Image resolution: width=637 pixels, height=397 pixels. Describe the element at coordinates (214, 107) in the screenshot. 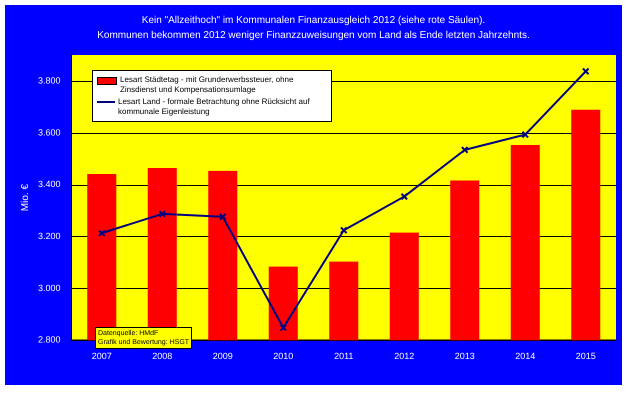

I see `legend-label: Lesart Land - formale Betrachtung ohne Rücksicht auf kommunale Eigenleistung` at that location.